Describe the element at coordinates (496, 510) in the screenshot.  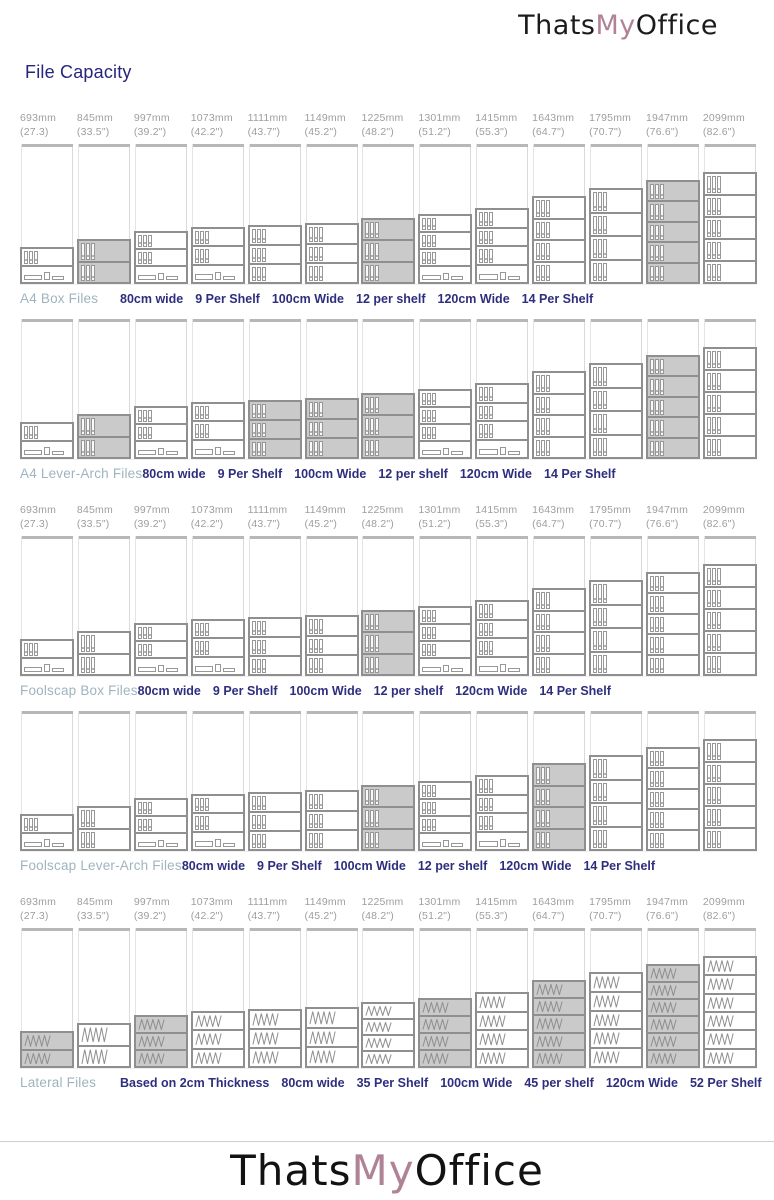
I see `height-mm-text: 1415mm` at that location.